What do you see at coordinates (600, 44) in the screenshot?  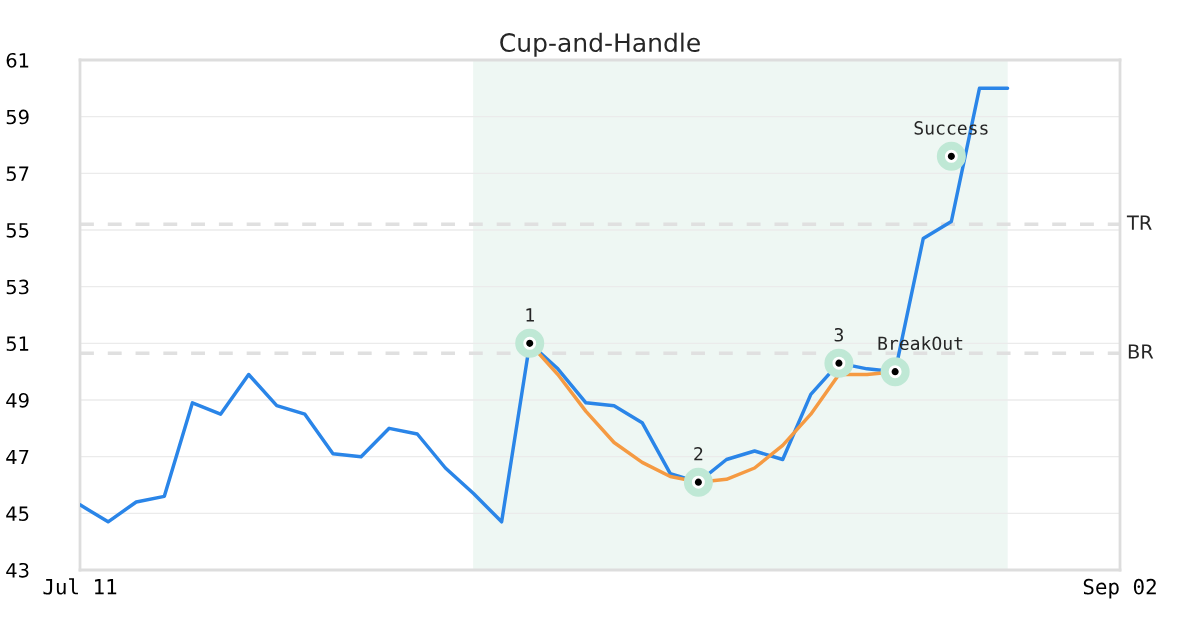 I see `chart-title: Cup-and-Handle` at bounding box center [600, 44].